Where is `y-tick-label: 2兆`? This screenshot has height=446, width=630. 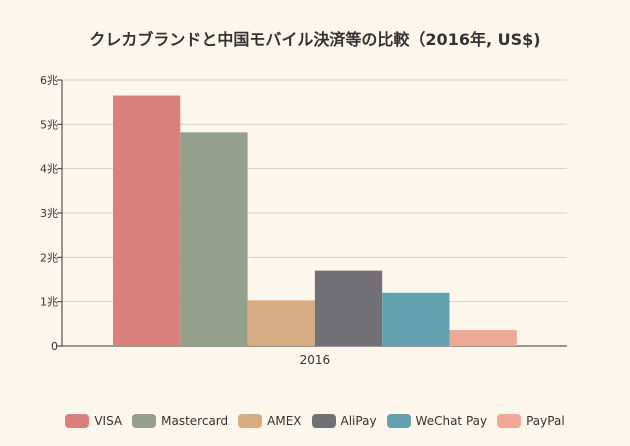
y-tick-label: 2兆 is located at coordinates (49, 257).